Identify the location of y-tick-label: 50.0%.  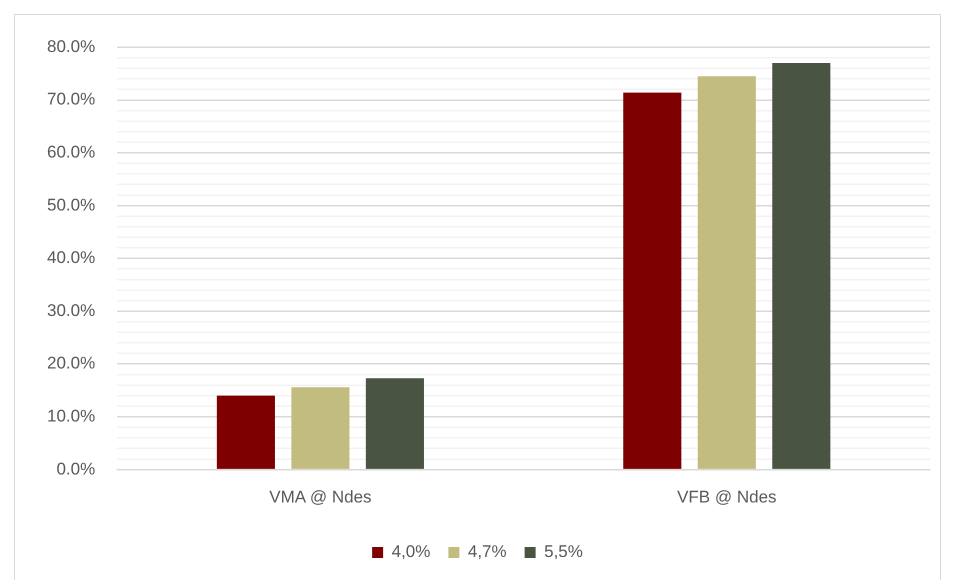
(71, 204).